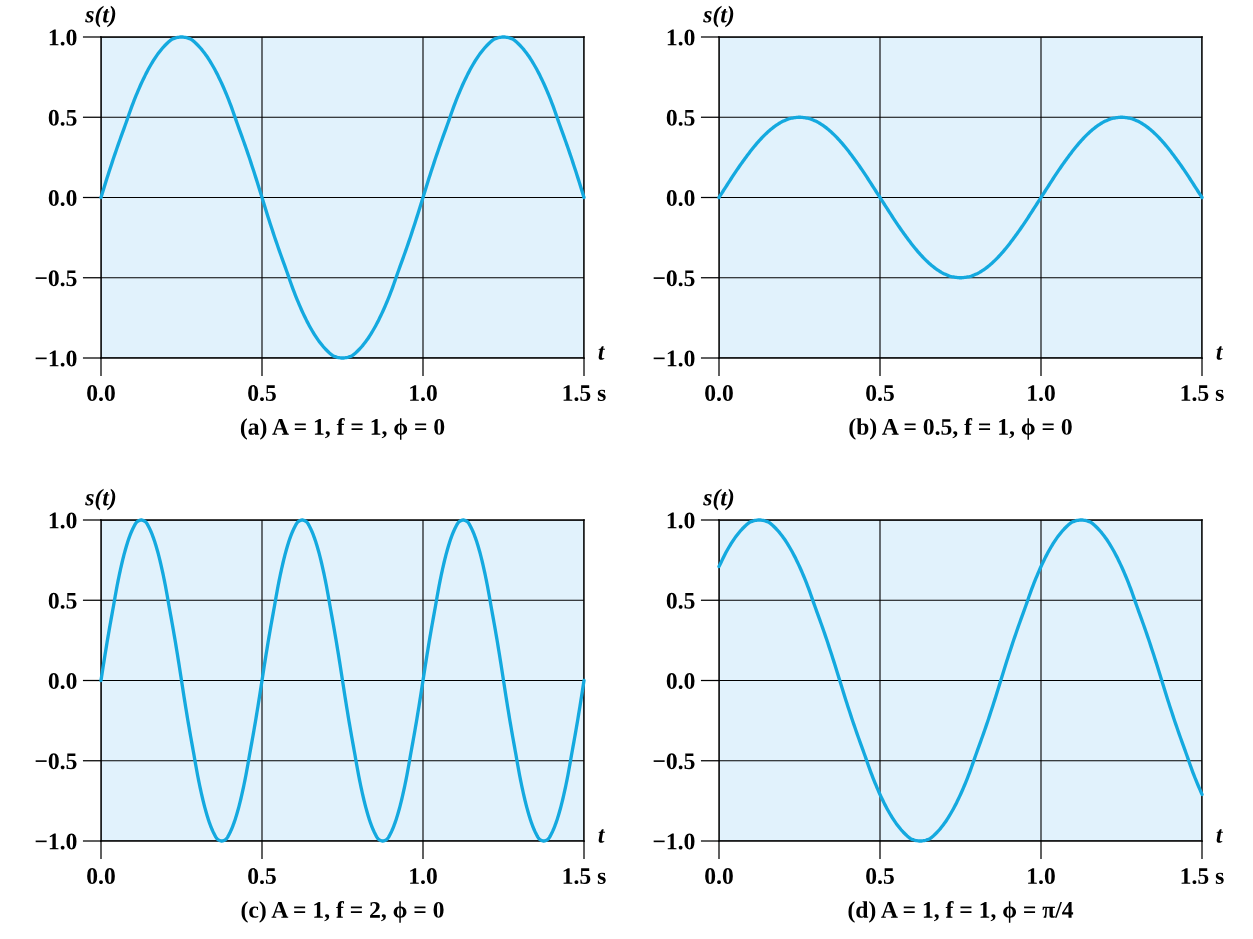 The height and width of the screenshot is (939, 1253). Describe the element at coordinates (342, 429) in the screenshot. I see `text: (a) A = 1, f = 1, ϕ = 0` at that location.